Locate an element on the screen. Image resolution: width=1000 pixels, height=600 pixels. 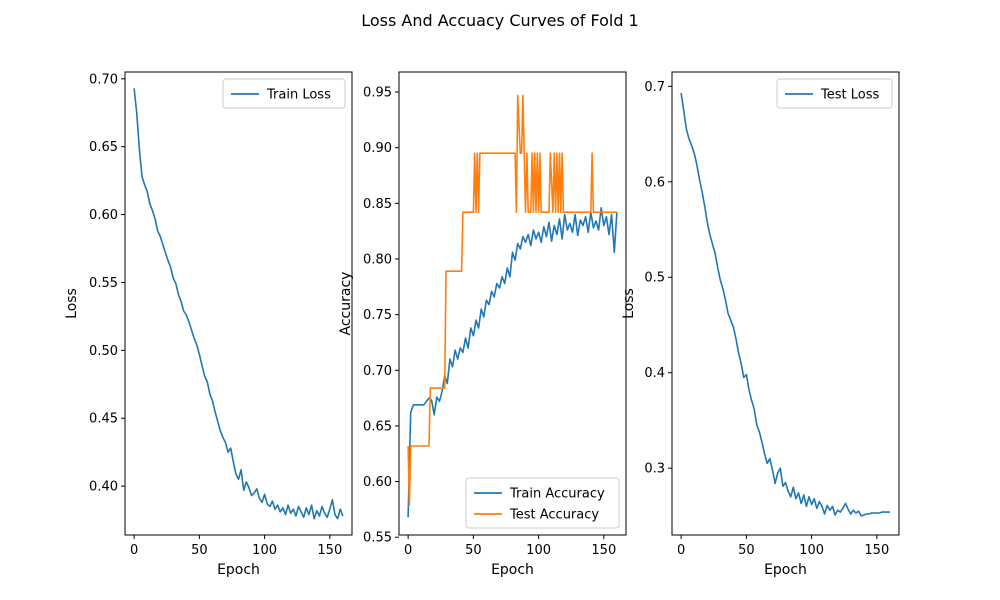
legend-label: Train Loss is located at coordinates (298, 95).